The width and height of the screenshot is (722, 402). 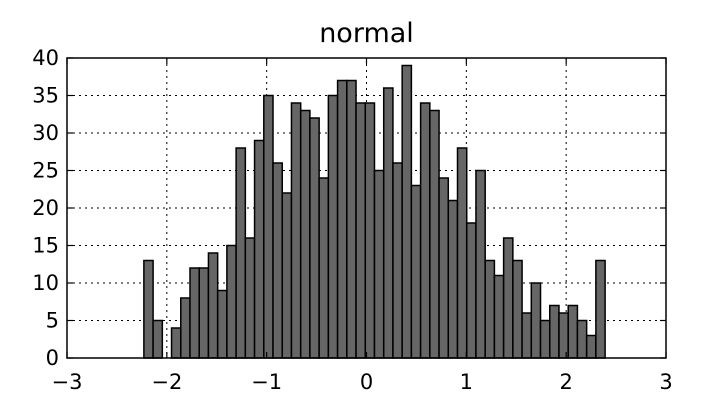 I want to click on y-axis-tick-labels: 0 5 10 15 20 25 30 35 40, so click(x=45, y=208).